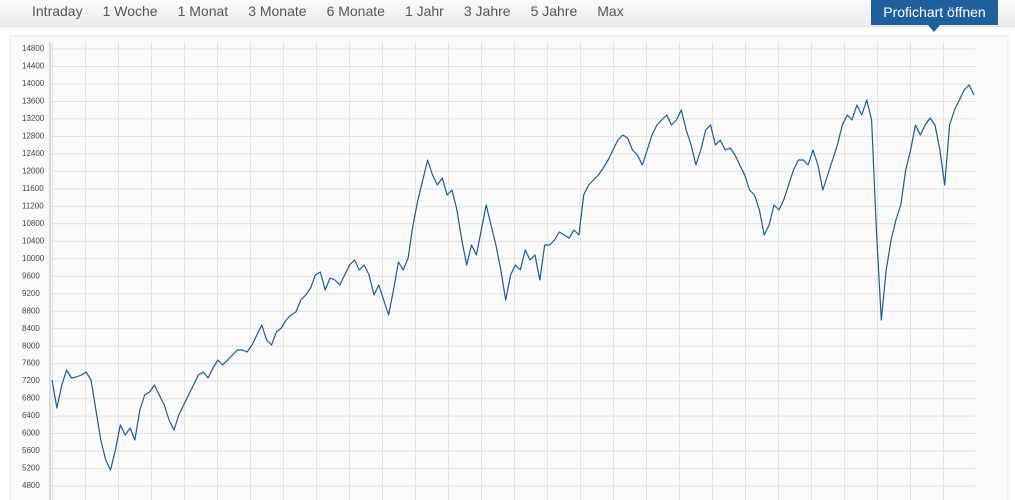  Describe the element at coordinates (33, 66) in the screenshot. I see `y-tick-label: 14400` at that location.